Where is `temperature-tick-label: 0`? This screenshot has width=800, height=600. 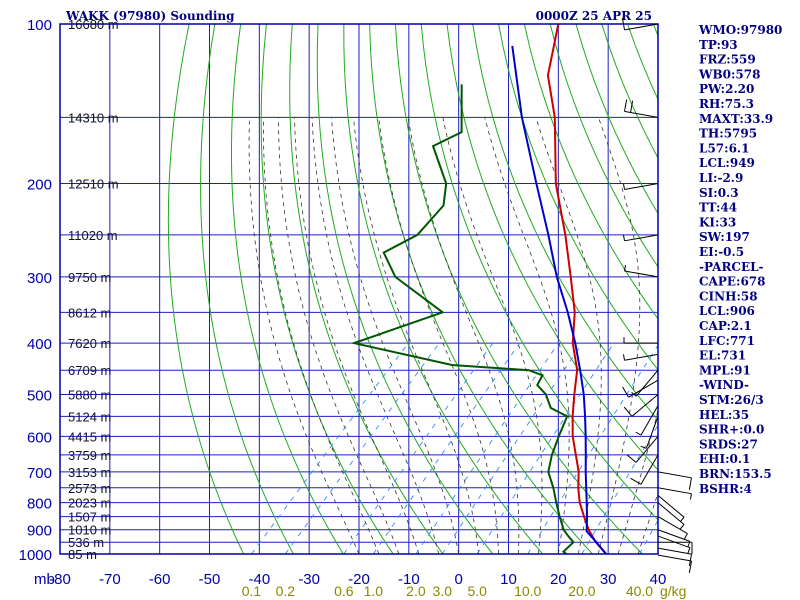
temperature-tick-label: 0 is located at coordinates (458, 579).